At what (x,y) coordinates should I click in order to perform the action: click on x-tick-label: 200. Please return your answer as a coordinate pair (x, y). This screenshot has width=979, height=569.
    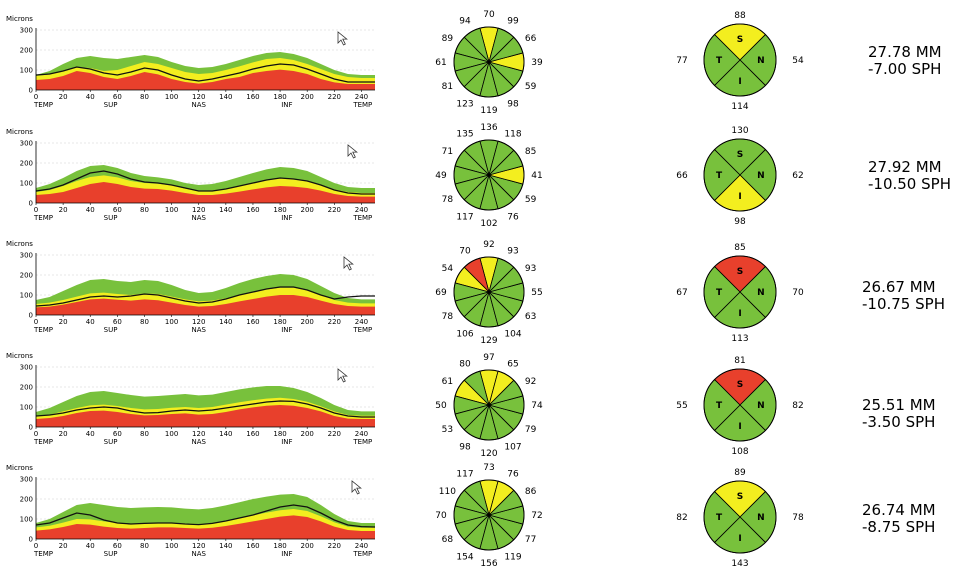
    Looking at the image, I should click on (307, 546).